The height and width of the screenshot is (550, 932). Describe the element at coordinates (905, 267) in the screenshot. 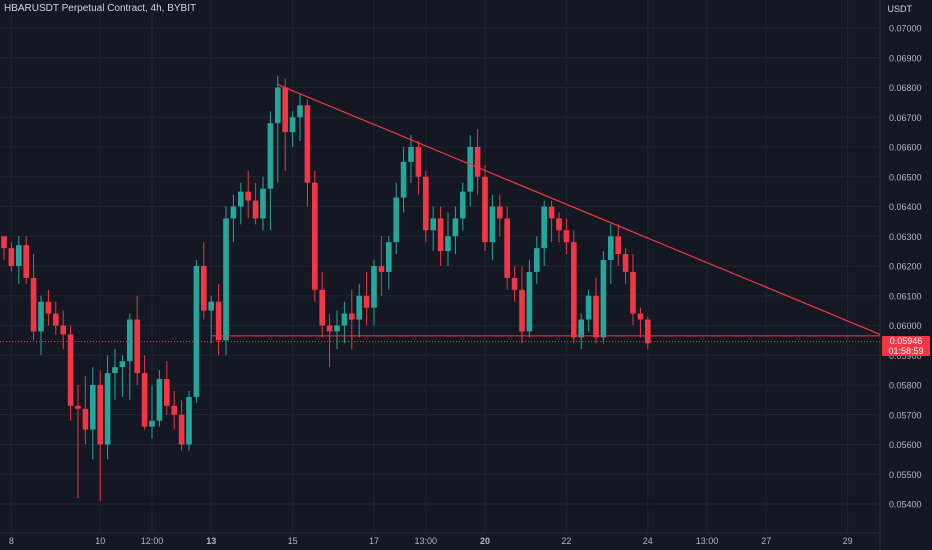

I see `y-tick-label: 0.06200` at that location.